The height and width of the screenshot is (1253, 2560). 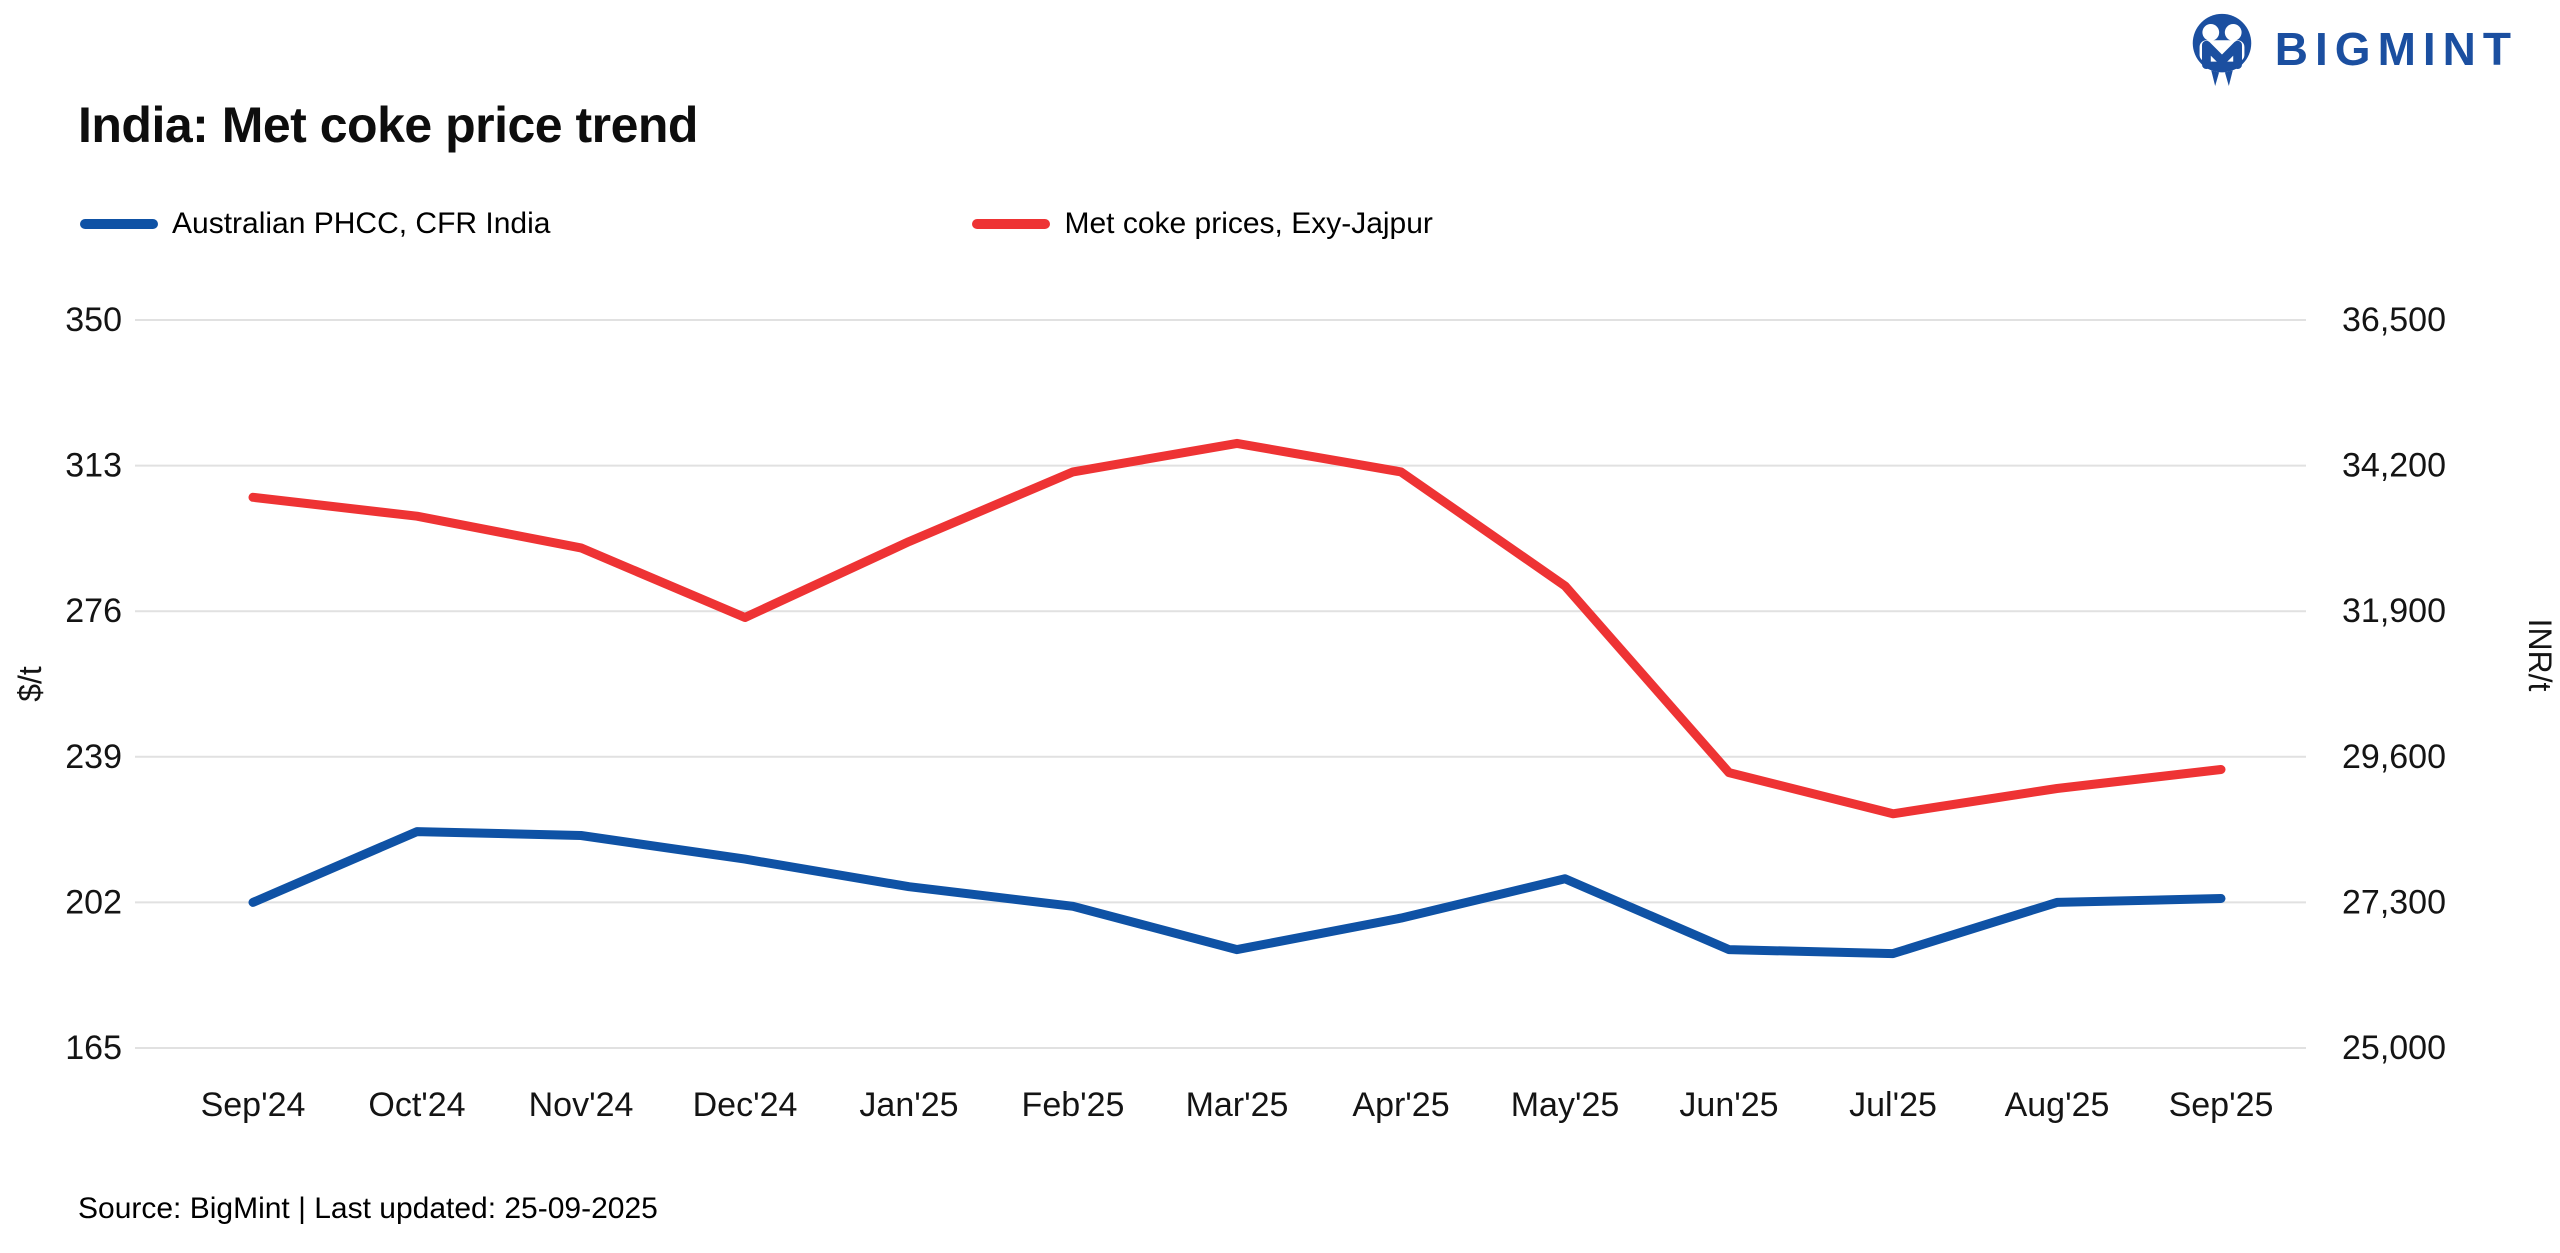 What do you see at coordinates (2394, 757) in the screenshot?
I see `right-axis-tick-label: 29,600` at bounding box center [2394, 757].